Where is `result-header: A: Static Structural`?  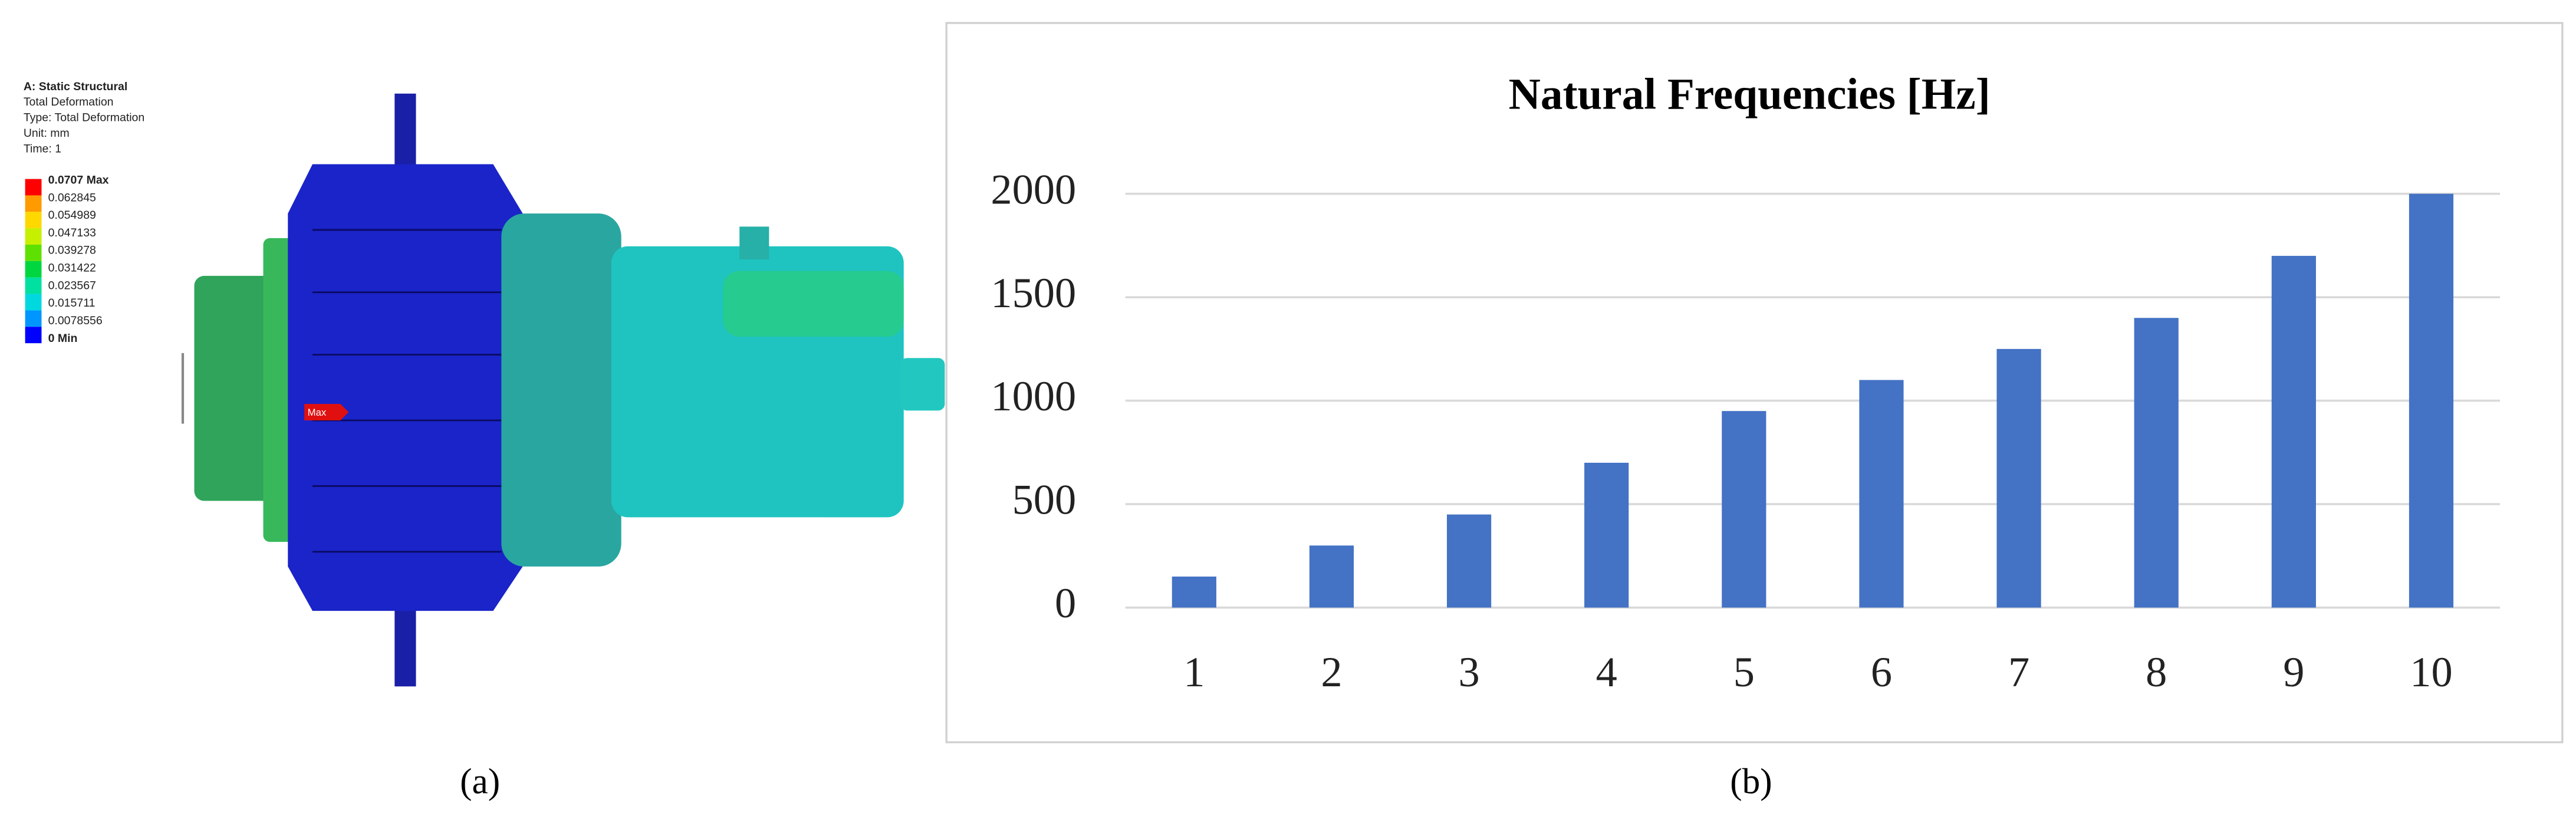
result-header: A: Static Structural is located at coordinates (75, 86).